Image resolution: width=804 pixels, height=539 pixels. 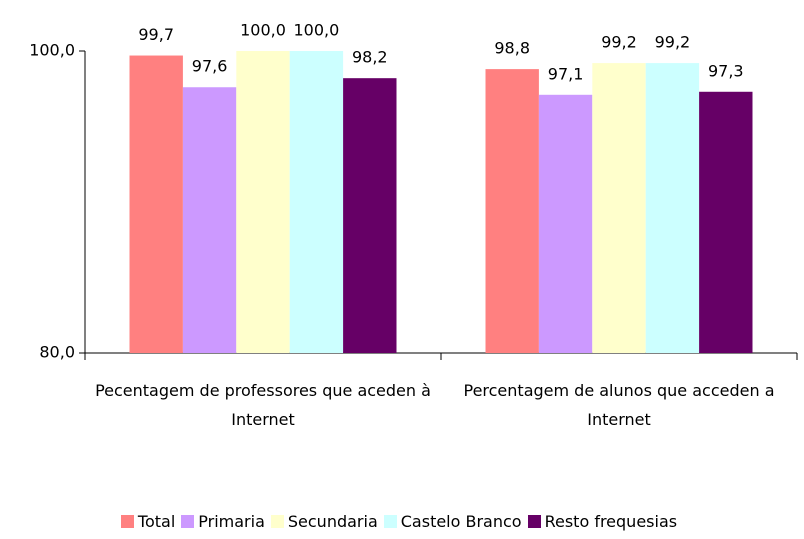 I want to click on y-tick-label: 100,0, so click(x=52, y=50).